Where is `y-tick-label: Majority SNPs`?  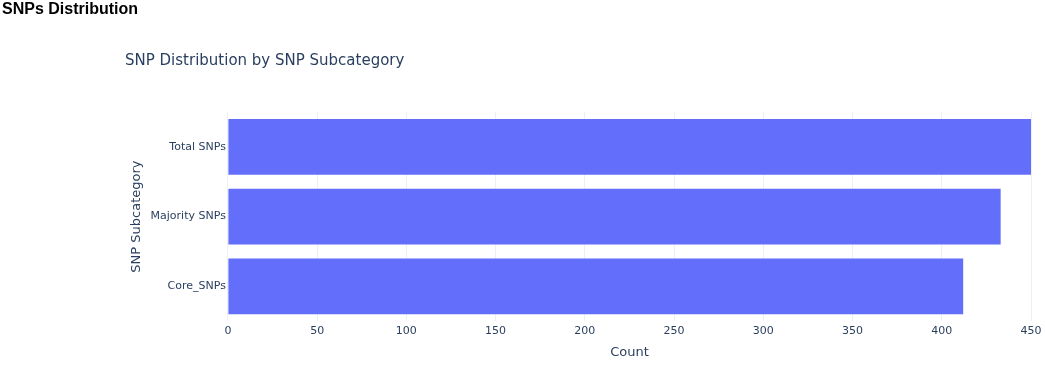 y-tick-label: Majority SNPs is located at coordinates (188, 216).